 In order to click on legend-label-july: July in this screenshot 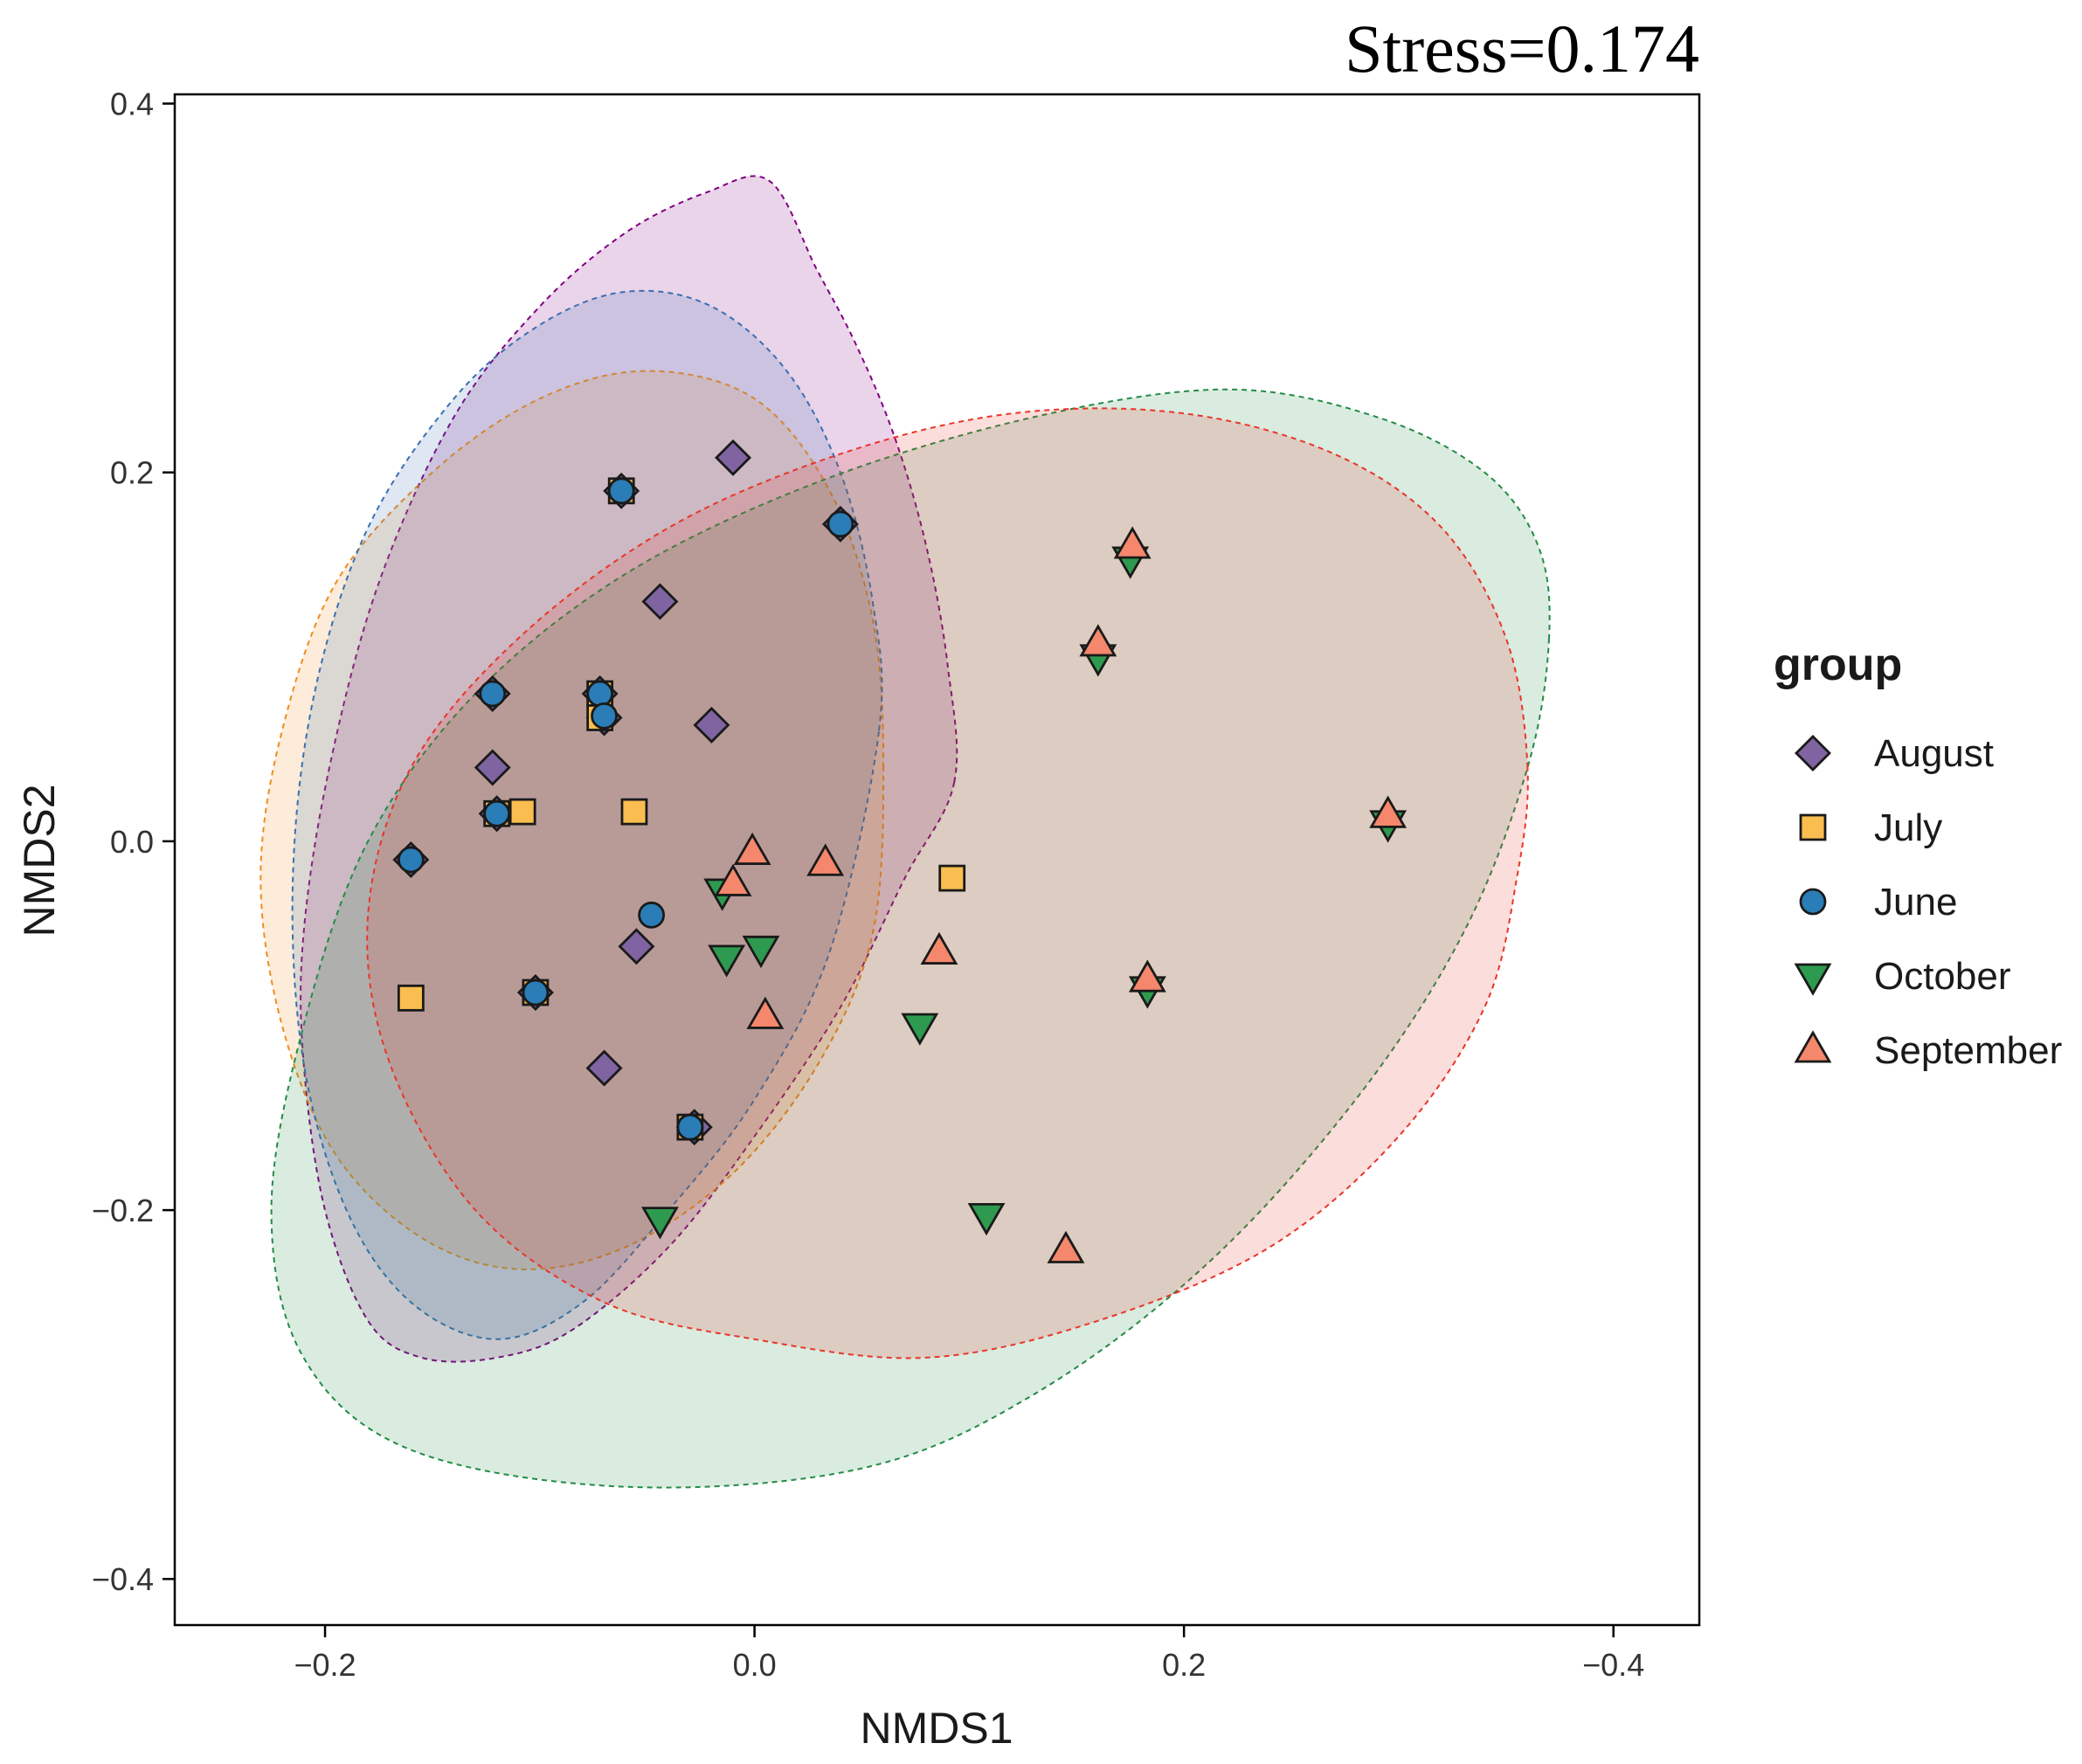, I will do `click(1908, 827)`.